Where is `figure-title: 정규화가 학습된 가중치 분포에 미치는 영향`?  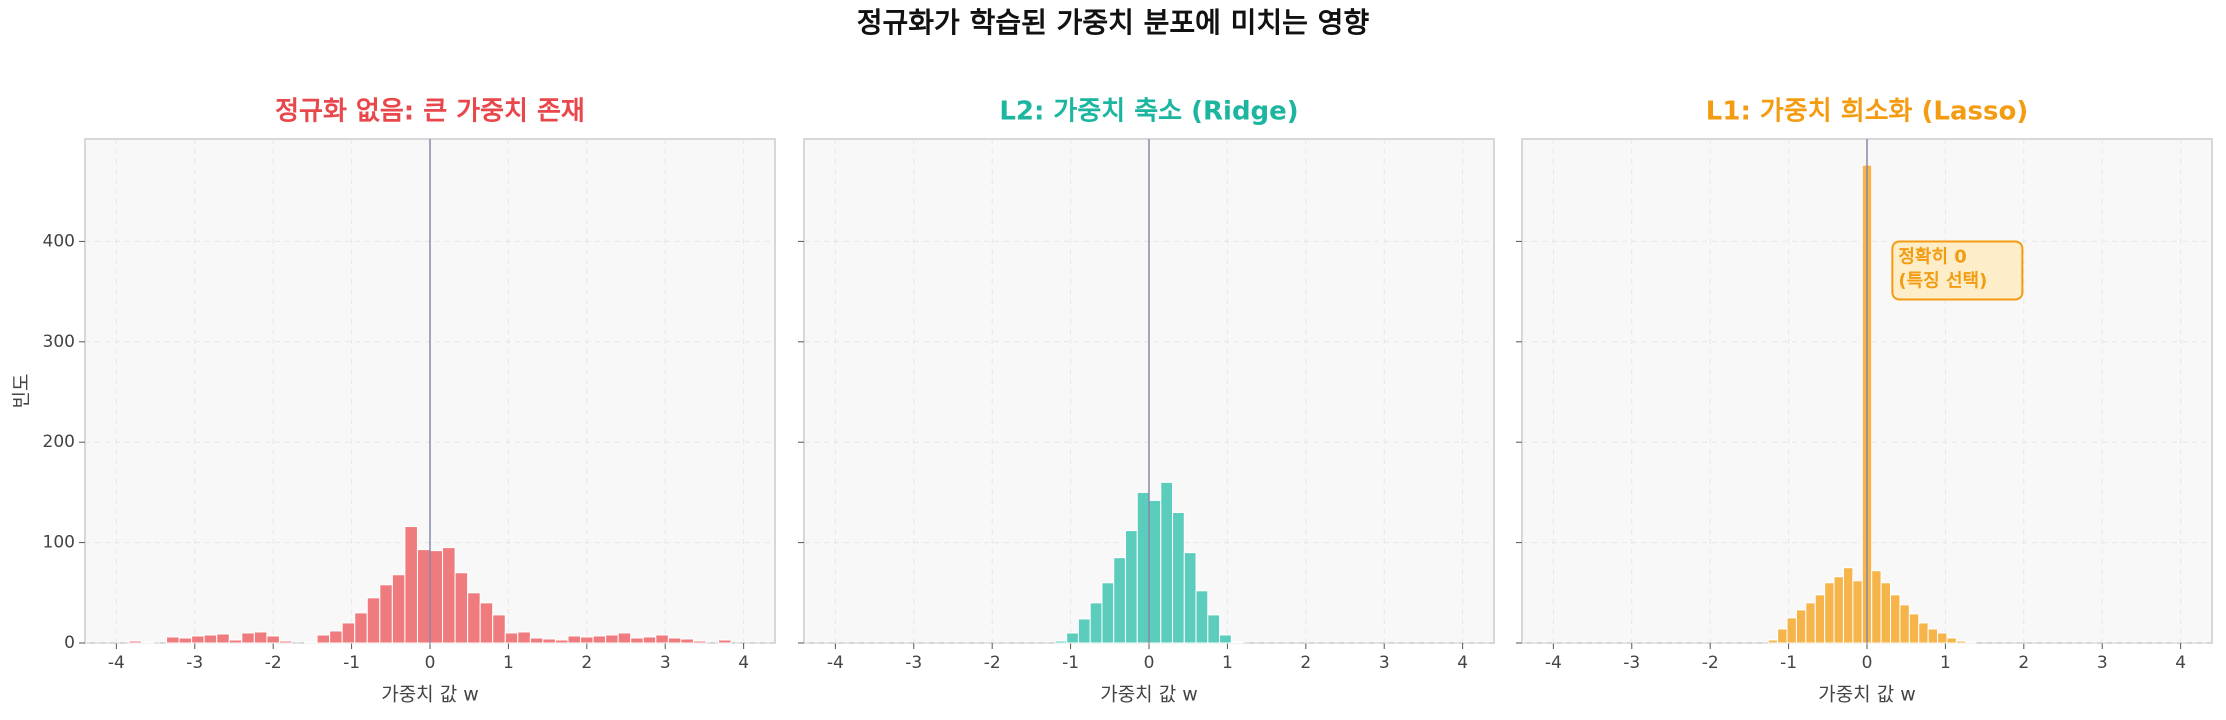 figure-title: 정규화가 학습된 가중치 분포에 미치는 영향 is located at coordinates (1113, 22).